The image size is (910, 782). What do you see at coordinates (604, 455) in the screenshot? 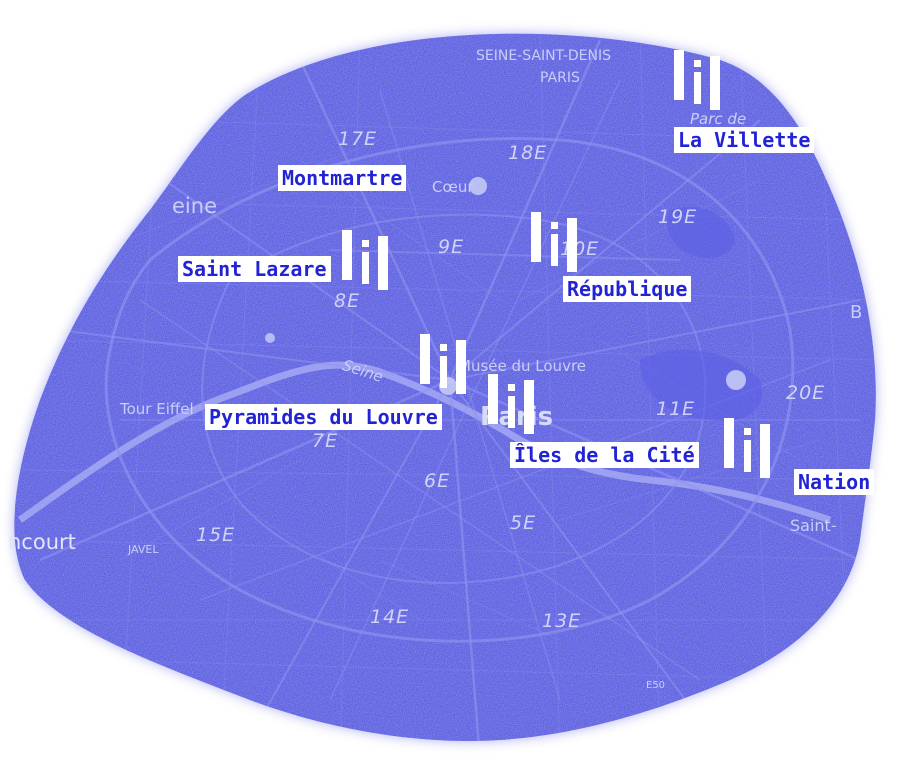
I see `location-label-iles-de-la-cite: Îles de la Cité` at bounding box center [604, 455].